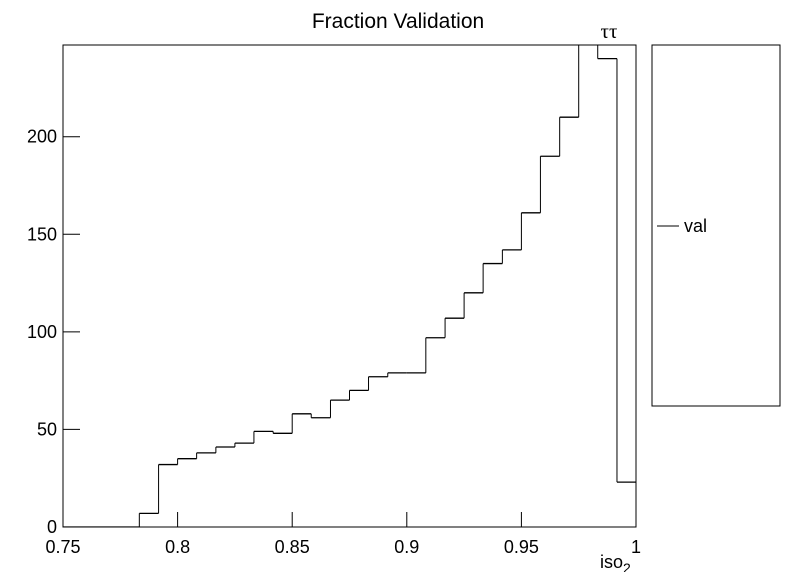 The height and width of the screenshot is (572, 796). What do you see at coordinates (42, 332) in the screenshot?
I see `y-tick-label: 100` at bounding box center [42, 332].